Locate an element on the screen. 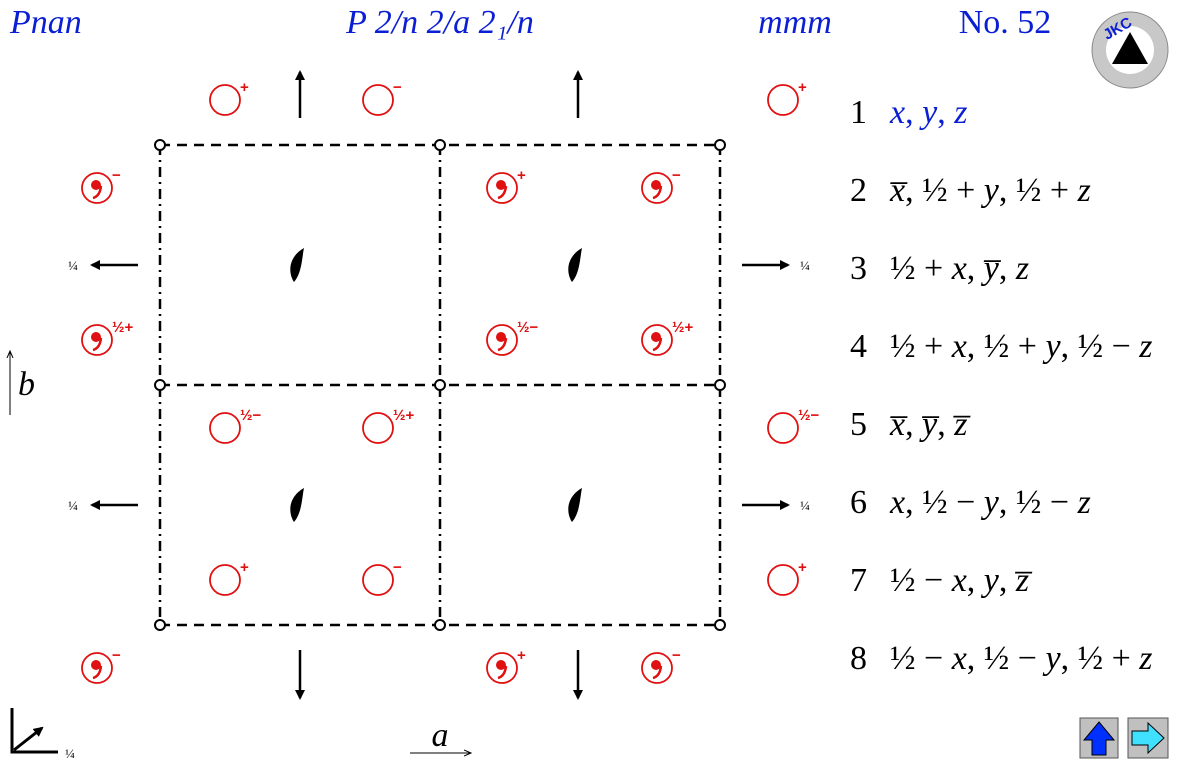 Image resolution: width=1180 pixels, height=770 pixels. position-coords: x̅, y̅, z̅ is located at coordinates (930, 424).